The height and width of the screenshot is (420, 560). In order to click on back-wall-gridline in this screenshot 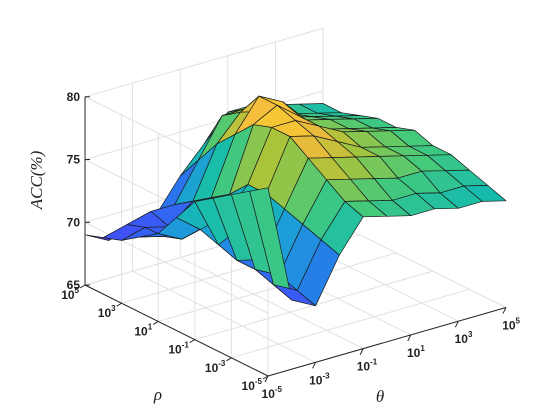, I will do `click(204, 62)`.